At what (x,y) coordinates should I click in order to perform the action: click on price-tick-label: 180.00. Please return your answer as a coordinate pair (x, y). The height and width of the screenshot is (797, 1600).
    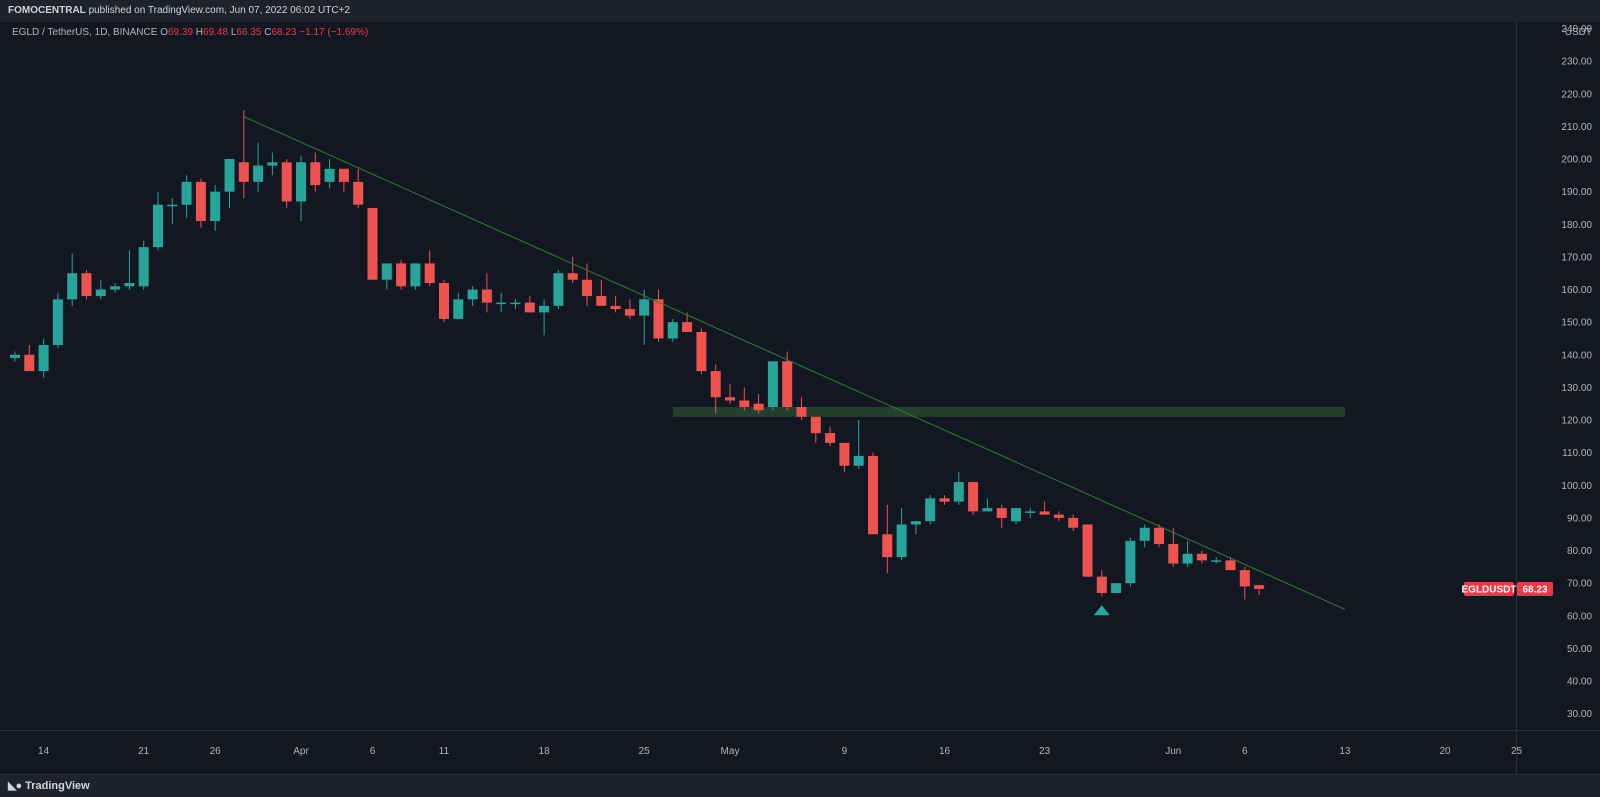
    Looking at the image, I should click on (1576, 225).